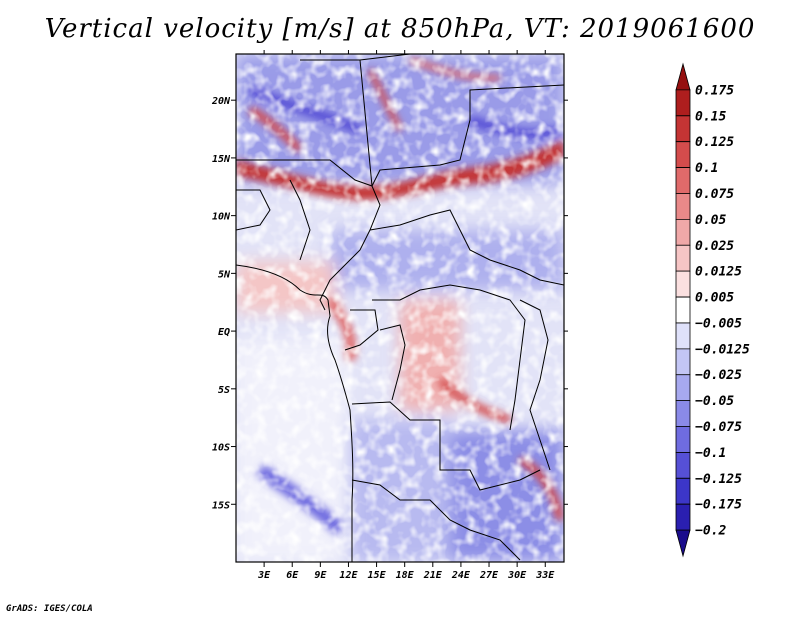 The height and width of the screenshot is (618, 800). I want to click on x-tick-label: 30E, so click(517, 575).